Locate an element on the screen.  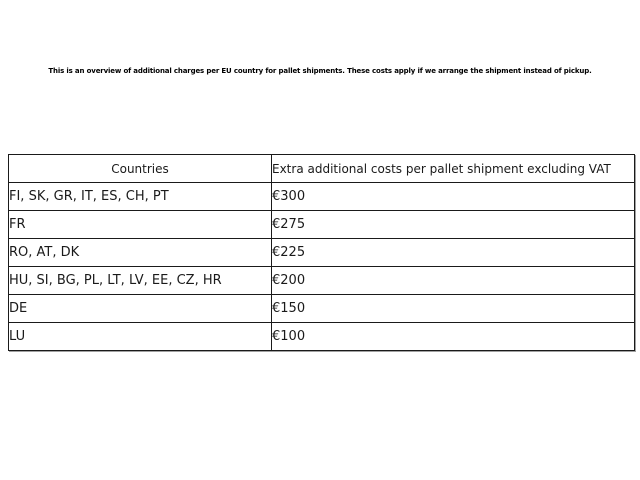
table-row: HU, SI, BG, PL, LT, LV, EE, CZ, HR €200 is located at coordinates (321, 280).